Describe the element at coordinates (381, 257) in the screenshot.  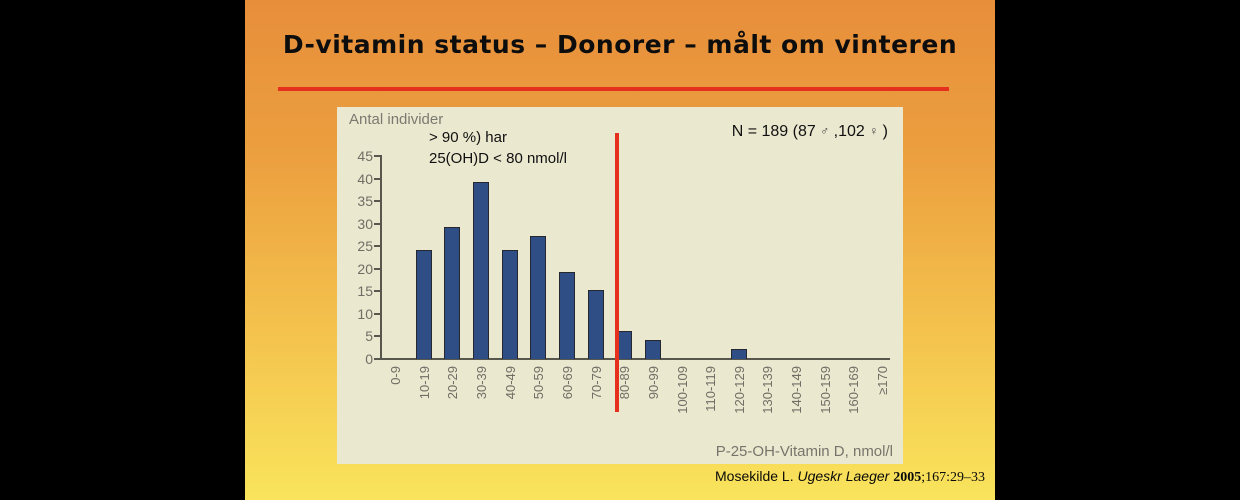
I see `y-axis-line` at that location.